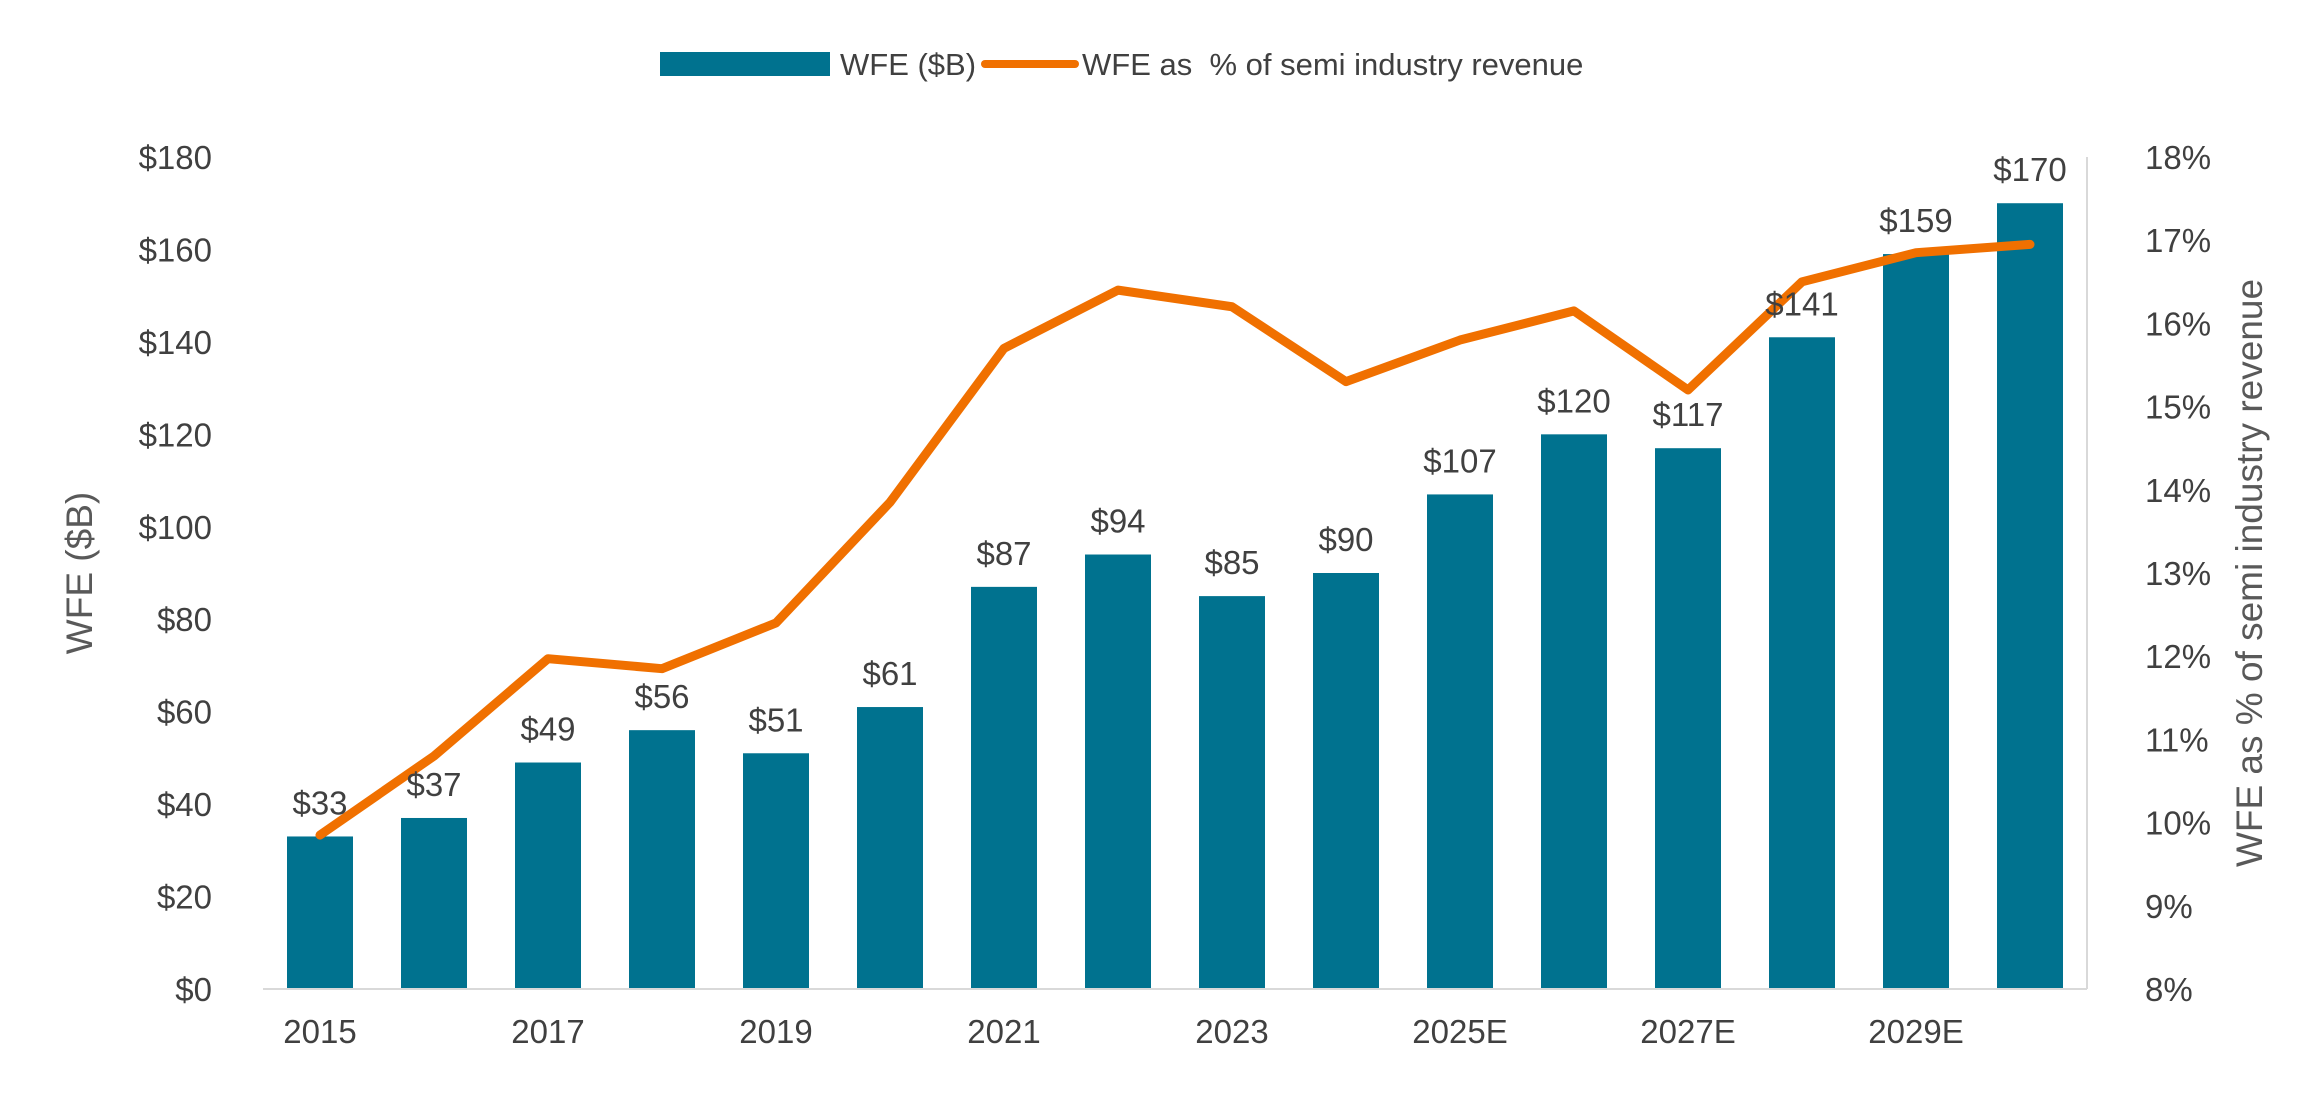  What do you see at coordinates (1231, 1031) in the screenshot?
I see `x-tick-label: 2023` at bounding box center [1231, 1031].